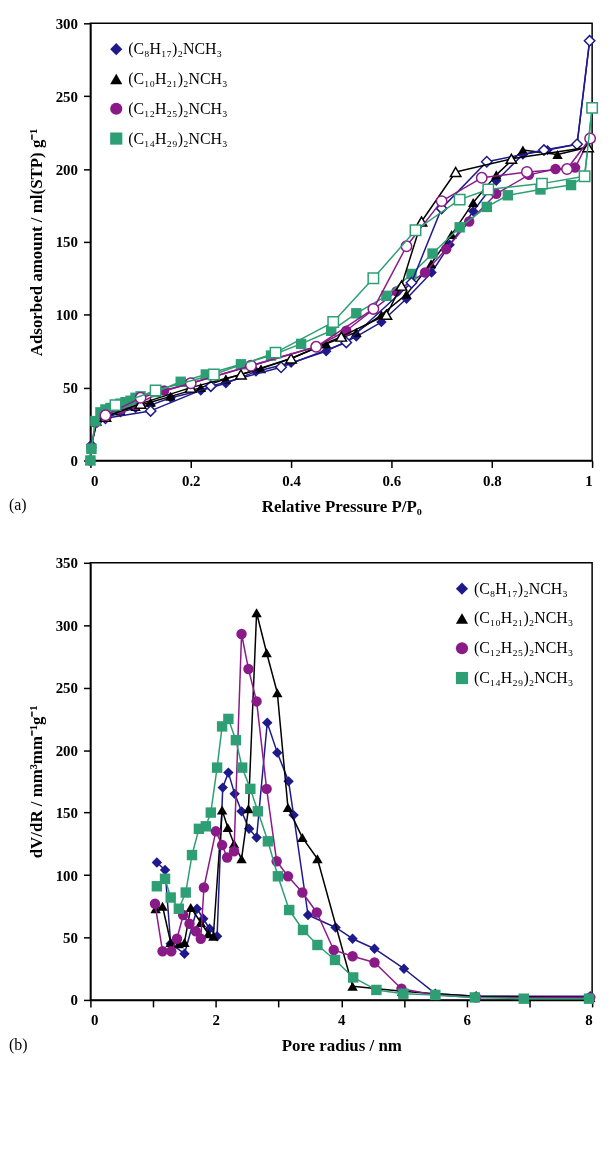  I want to click on y-axis-title: Adsorbed amount / ml(STP) g⁻¹, so click(36, 242).